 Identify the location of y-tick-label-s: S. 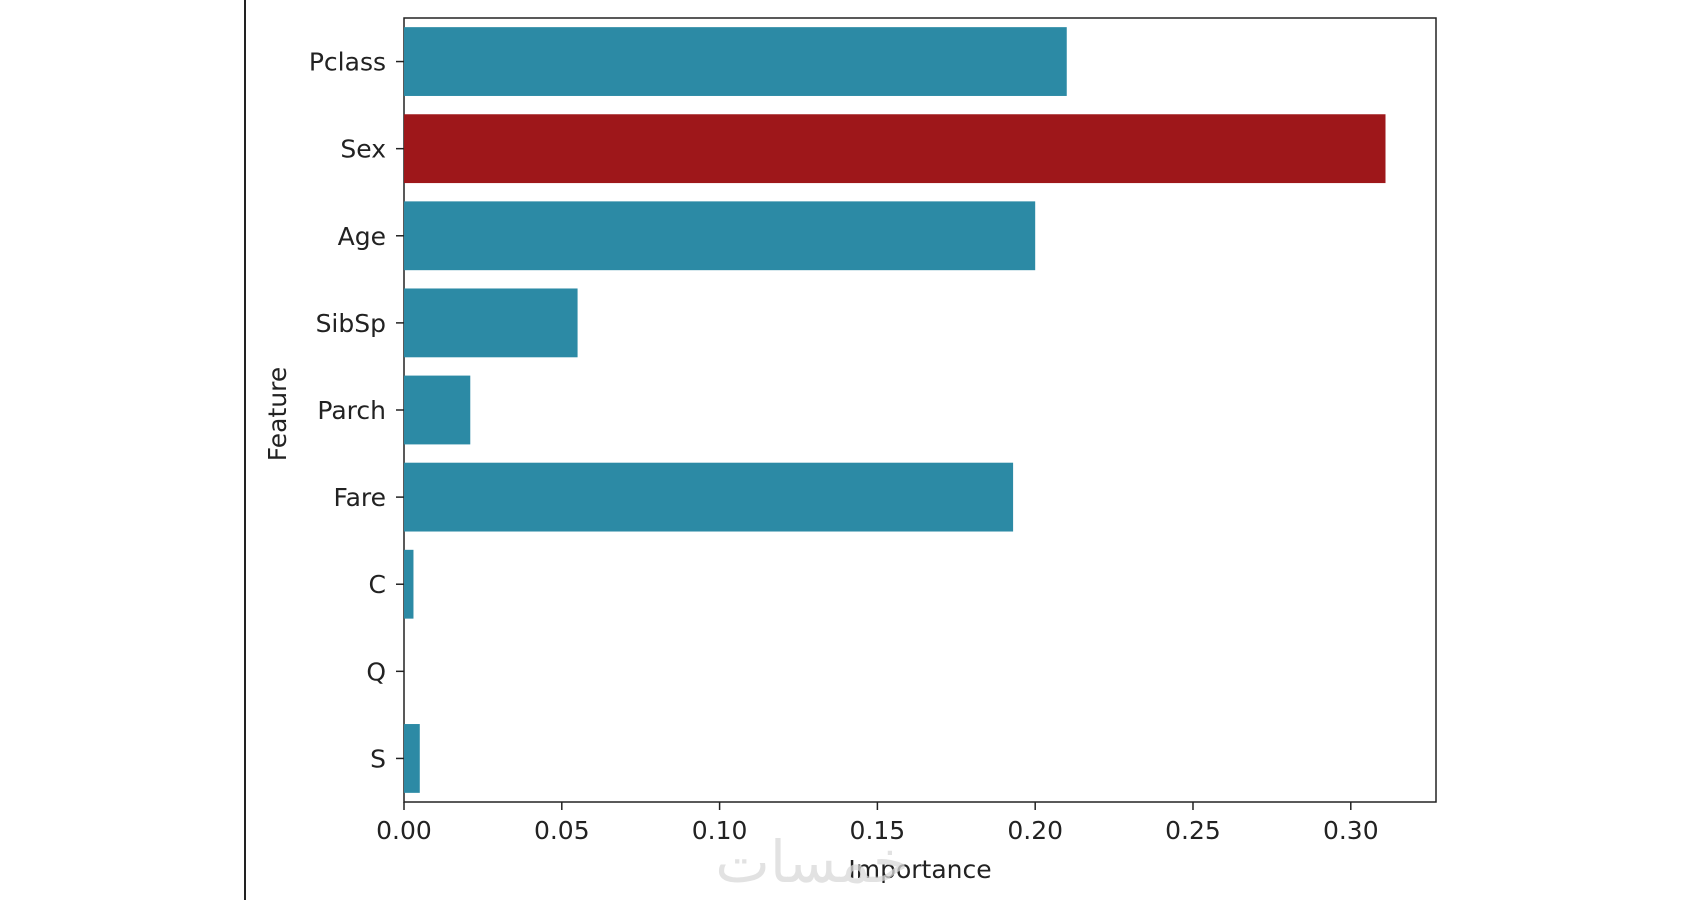
(378, 758).